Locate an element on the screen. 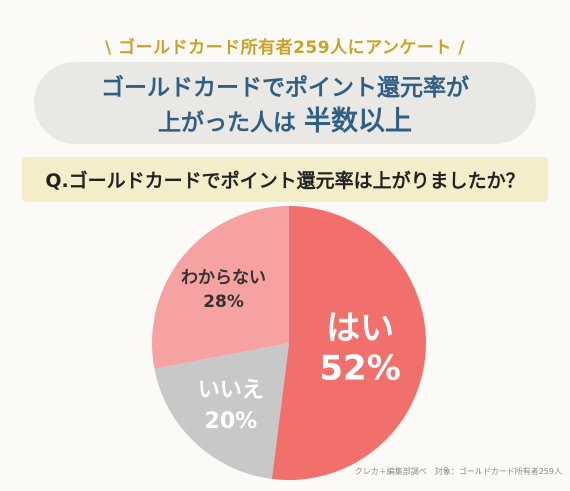 The height and width of the screenshot is (491, 570). slice-label-no: いいえ is located at coordinates (231, 390).